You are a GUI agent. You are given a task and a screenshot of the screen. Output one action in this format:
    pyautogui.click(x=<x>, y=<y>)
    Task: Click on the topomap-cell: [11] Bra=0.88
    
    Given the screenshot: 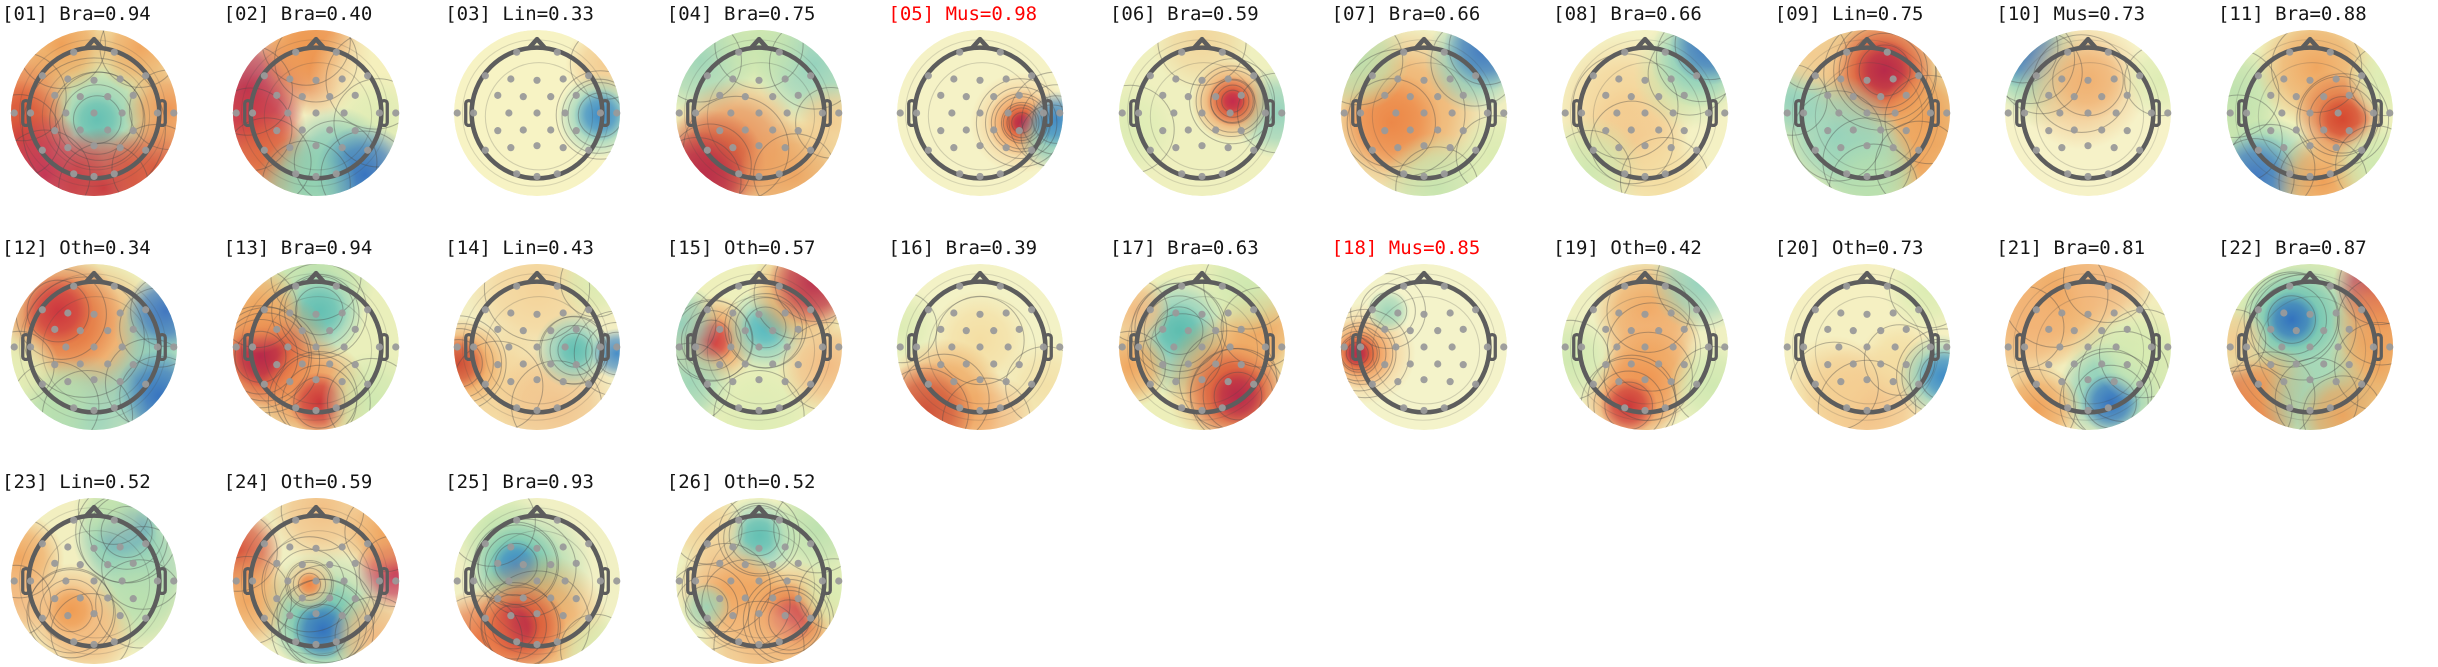 What is the action you would take?
    pyautogui.click(x=2327, y=100)
    